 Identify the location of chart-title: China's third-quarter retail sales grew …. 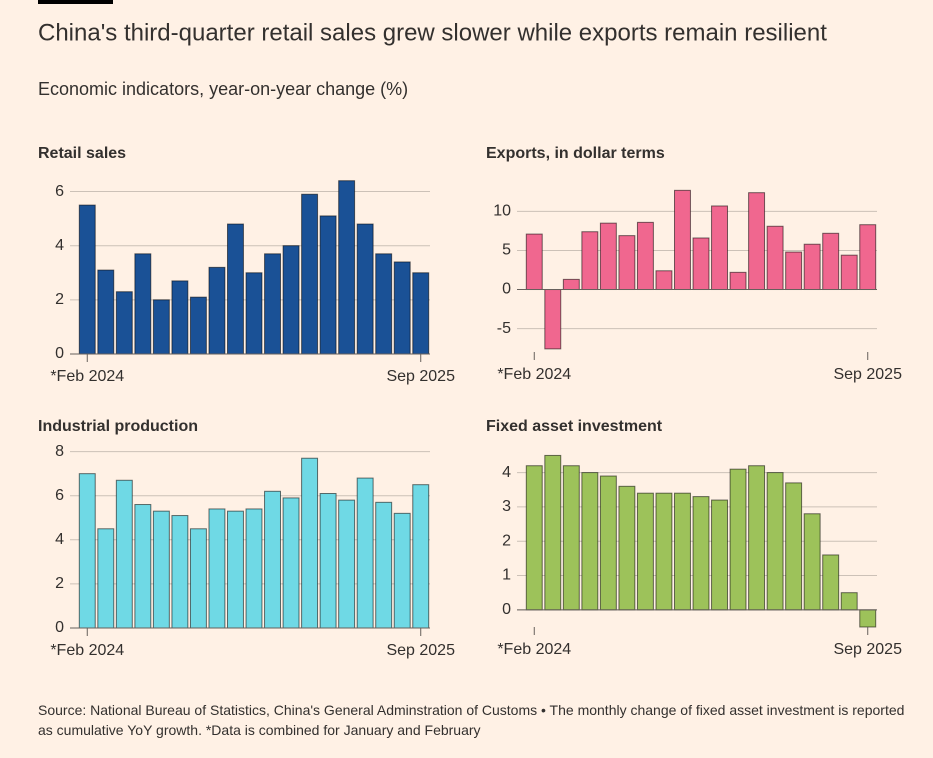
(432, 32).